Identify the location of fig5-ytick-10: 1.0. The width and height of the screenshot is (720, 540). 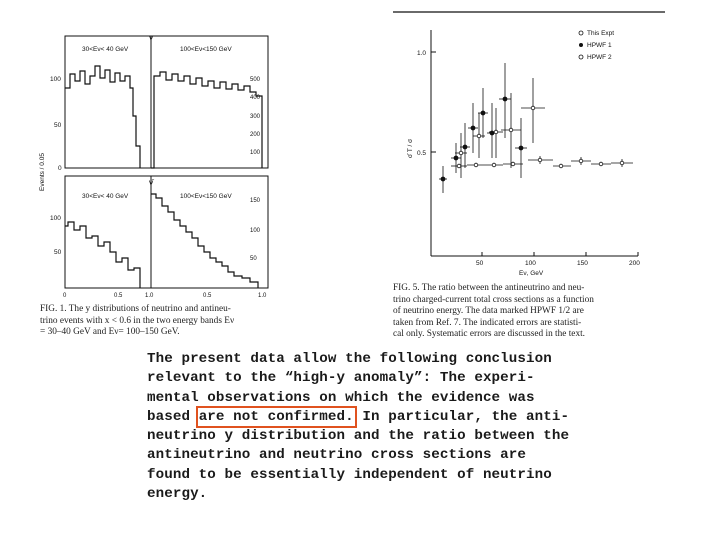
(421, 53).